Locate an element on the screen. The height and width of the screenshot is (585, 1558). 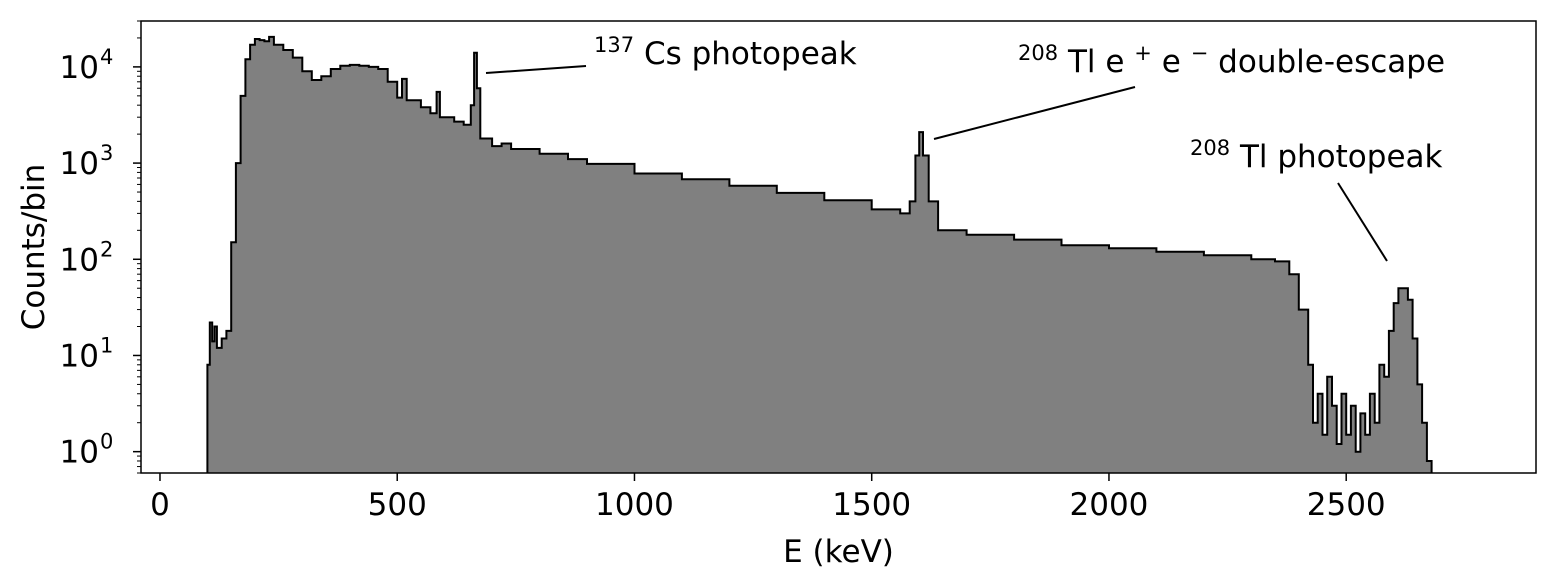
x-tick-label: 1500 is located at coordinates (871, 505).